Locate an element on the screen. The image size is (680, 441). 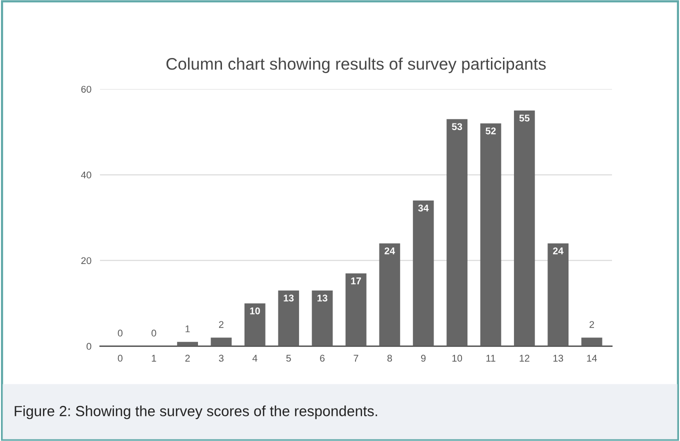
x-tick-label: 0 is located at coordinates (120, 358).